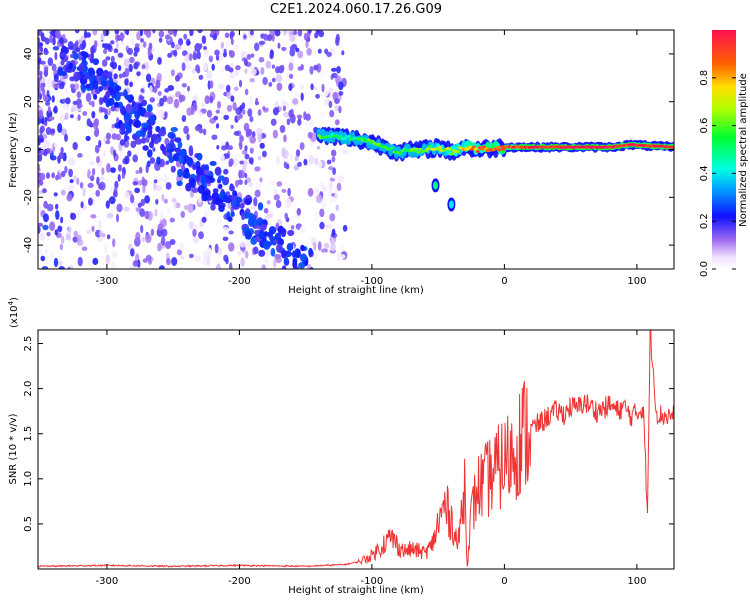 This screenshot has height=600, width=750. What do you see at coordinates (13, 312) in the screenshot?
I see `snr-multiplier-label: (x104)` at bounding box center [13, 312].